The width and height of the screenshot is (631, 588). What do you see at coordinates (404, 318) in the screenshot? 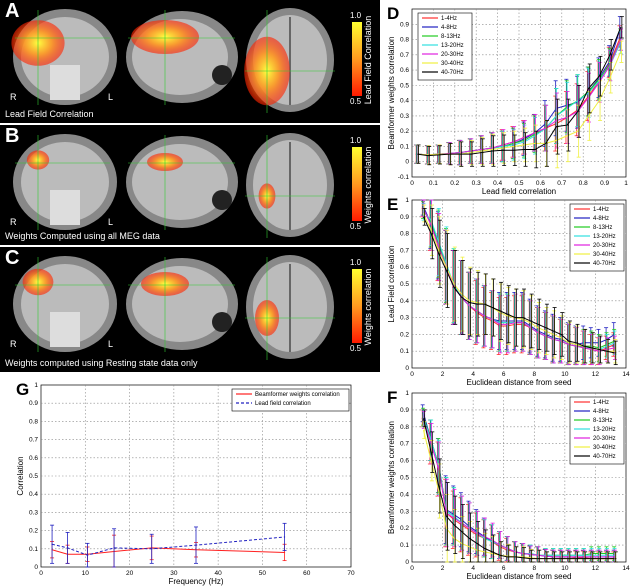
I see `y-tick-label: 0.3` at bounding box center [404, 318].